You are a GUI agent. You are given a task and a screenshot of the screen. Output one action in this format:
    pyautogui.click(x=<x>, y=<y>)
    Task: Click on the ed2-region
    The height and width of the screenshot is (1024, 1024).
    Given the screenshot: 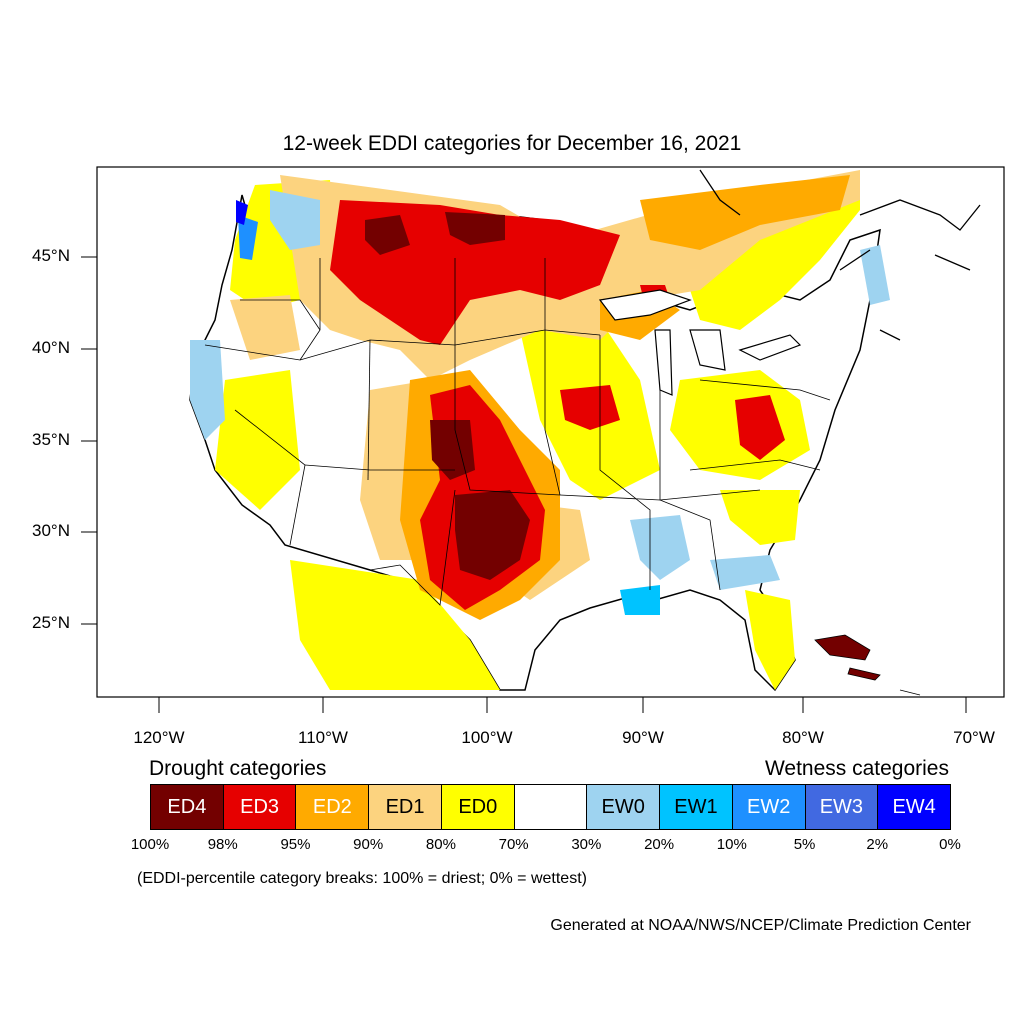 What is the action you would take?
    pyautogui.click(x=745, y=212)
    